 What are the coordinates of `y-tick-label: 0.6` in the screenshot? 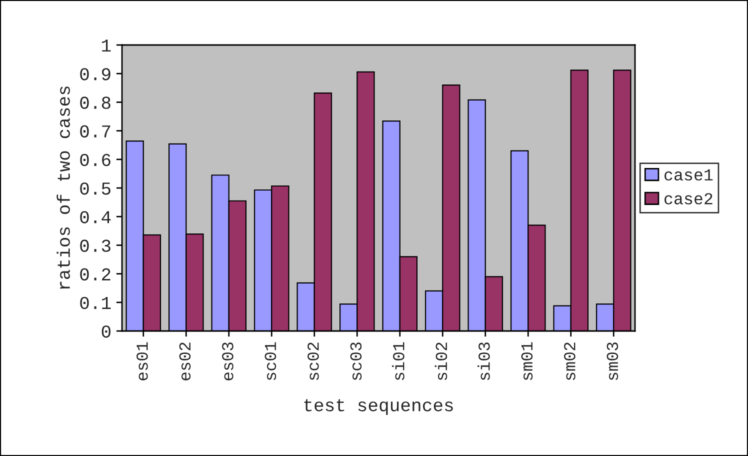 It's located at (95, 160).